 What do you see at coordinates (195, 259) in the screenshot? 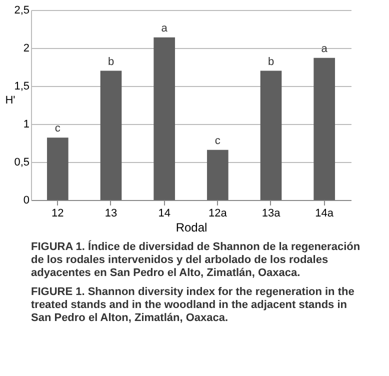
I see `text: FIGURA 1. Índice de diversidad de Shannon de la regeneración de los rodales intervenidos y del arbolado de los rodales adyacentes en San Pedro el Alto, Zimatlán, Oaxaca.` at bounding box center [195, 259].